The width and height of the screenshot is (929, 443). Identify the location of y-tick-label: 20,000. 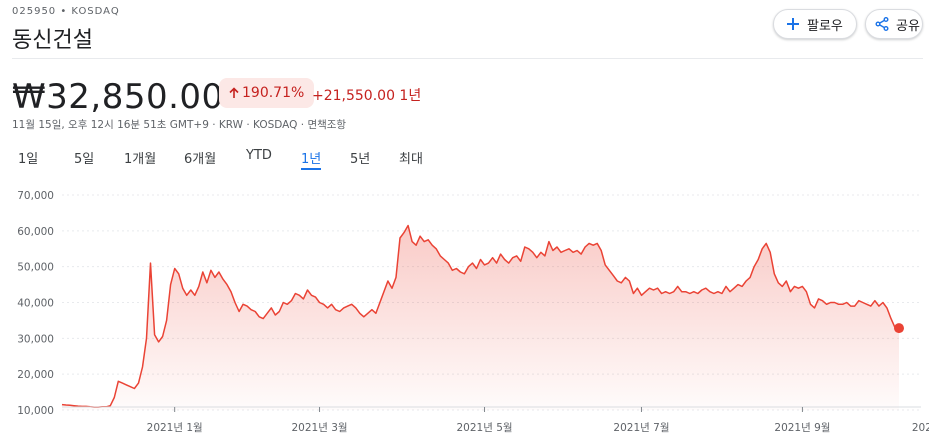
(35, 375).